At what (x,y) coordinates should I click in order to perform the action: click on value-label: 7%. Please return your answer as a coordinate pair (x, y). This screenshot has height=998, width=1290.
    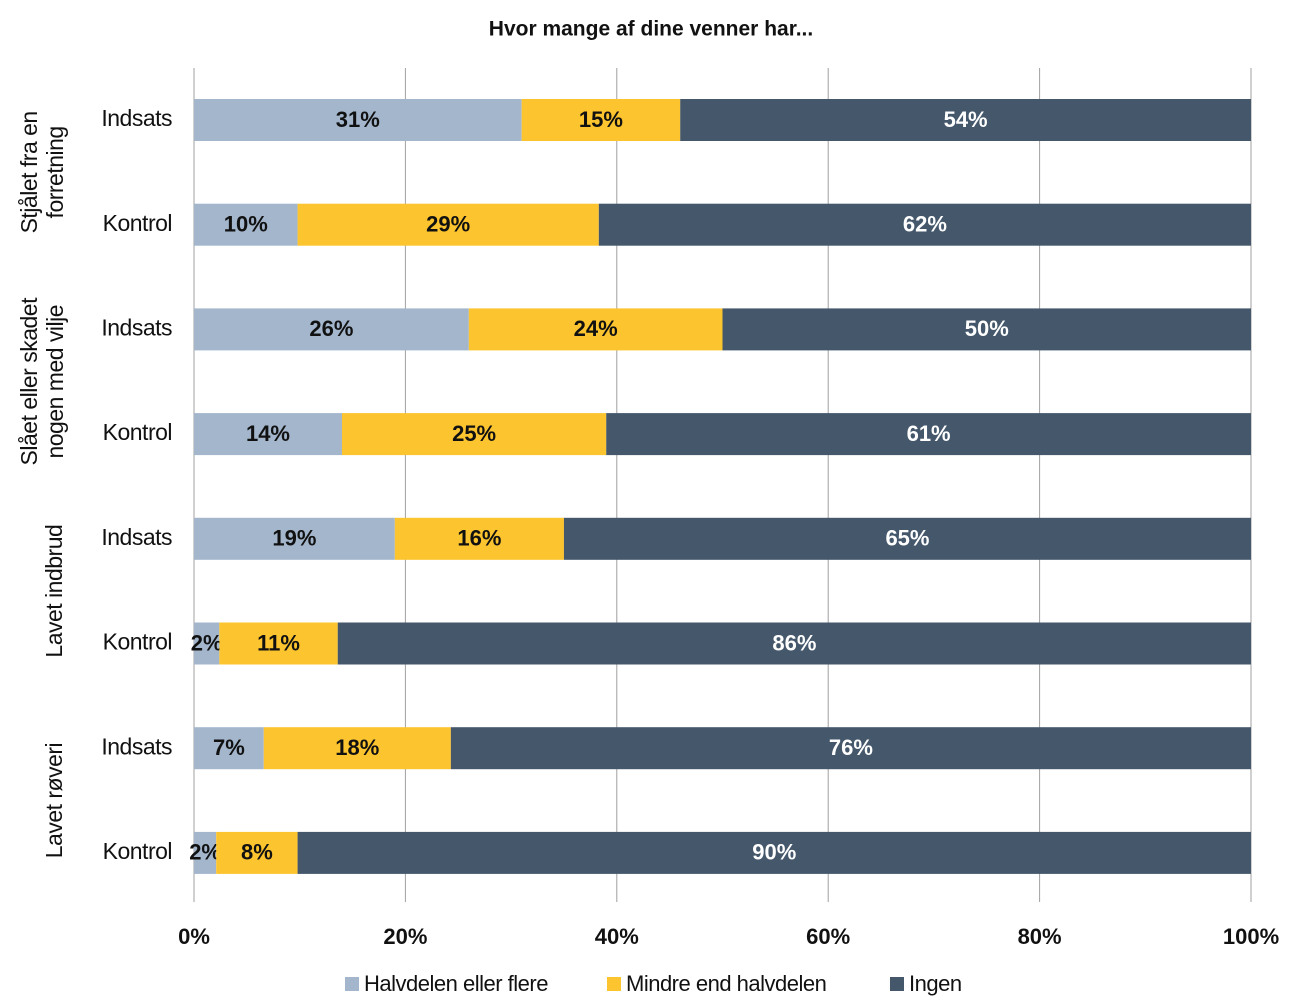
    Looking at the image, I should click on (229, 747).